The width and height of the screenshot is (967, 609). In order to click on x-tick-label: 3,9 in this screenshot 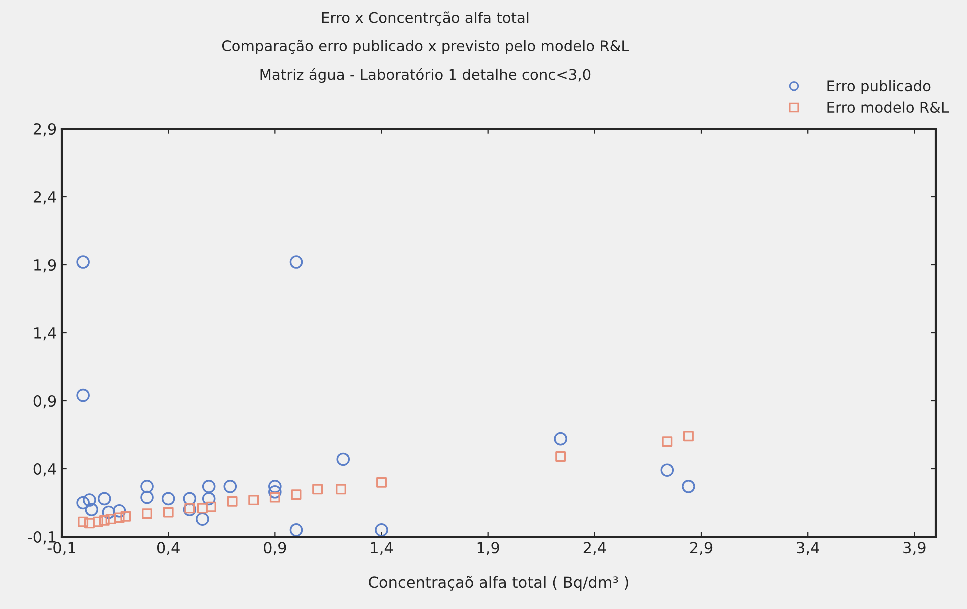, I will do `click(915, 549)`.